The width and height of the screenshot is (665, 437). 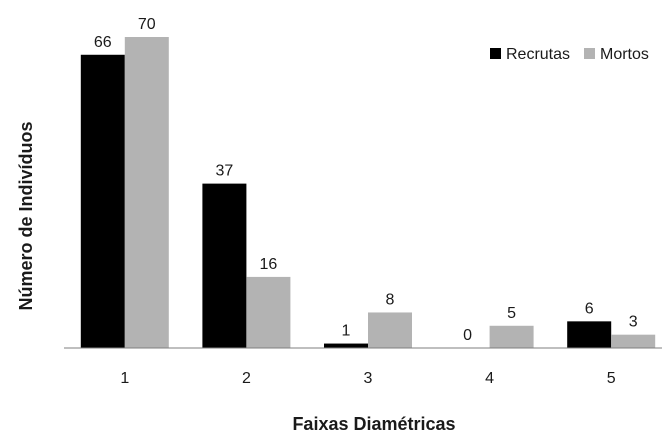 I want to click on x-tick-label-2: 2, so click(x=246, y=378).